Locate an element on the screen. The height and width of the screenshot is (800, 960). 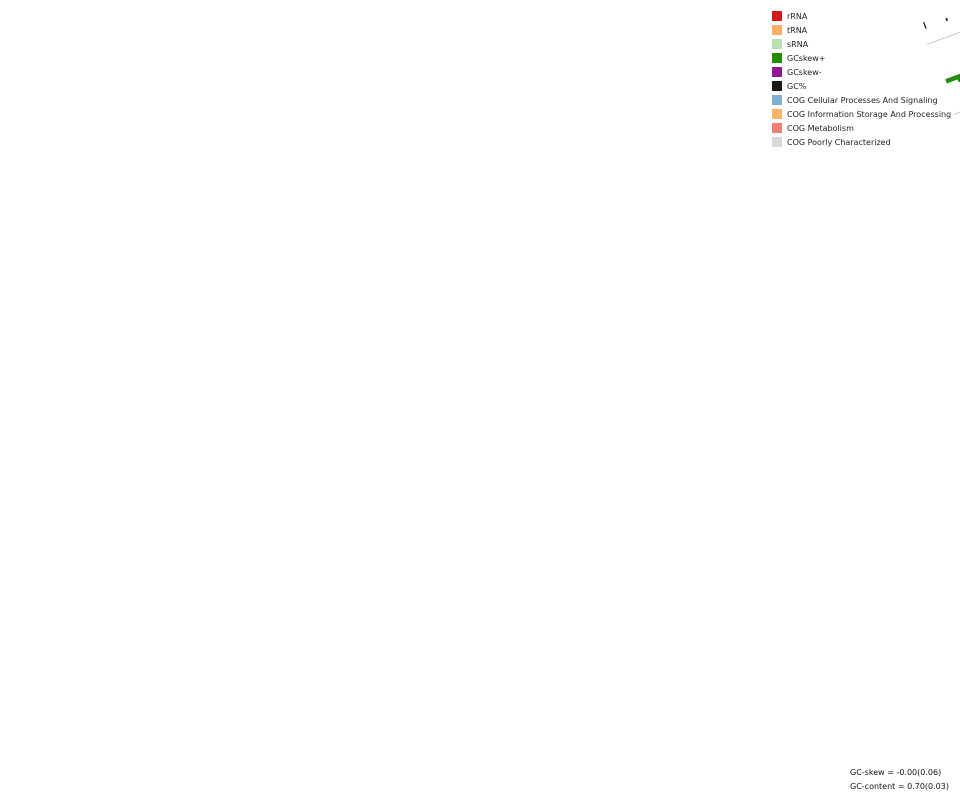
legend-swatch-srna is located at coordinates (777, 44).